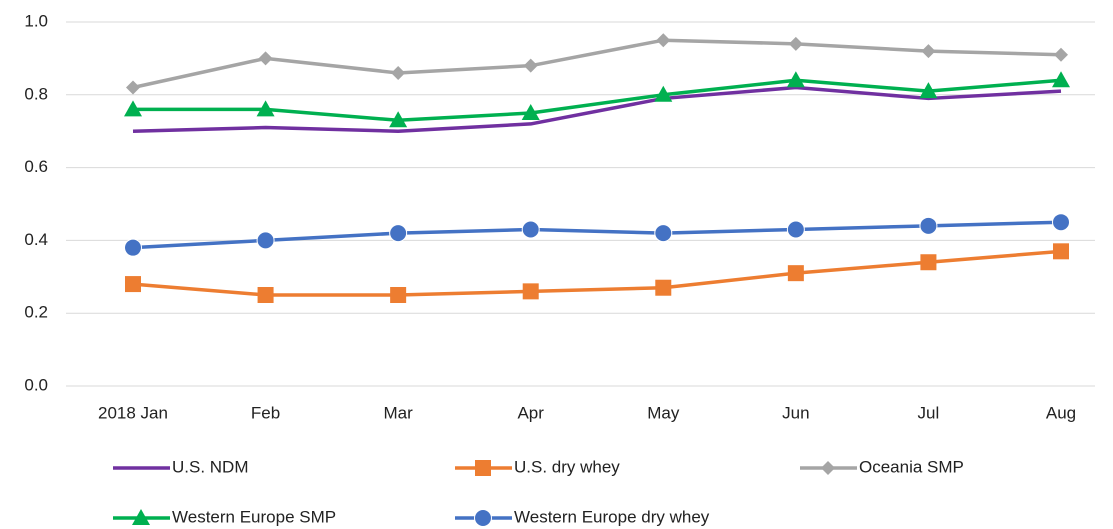 This screenshot has width=1113, height=529. Describe the element at coordinates (663, 412) in the screenshot. I see `x-tick-label: May` at that location.